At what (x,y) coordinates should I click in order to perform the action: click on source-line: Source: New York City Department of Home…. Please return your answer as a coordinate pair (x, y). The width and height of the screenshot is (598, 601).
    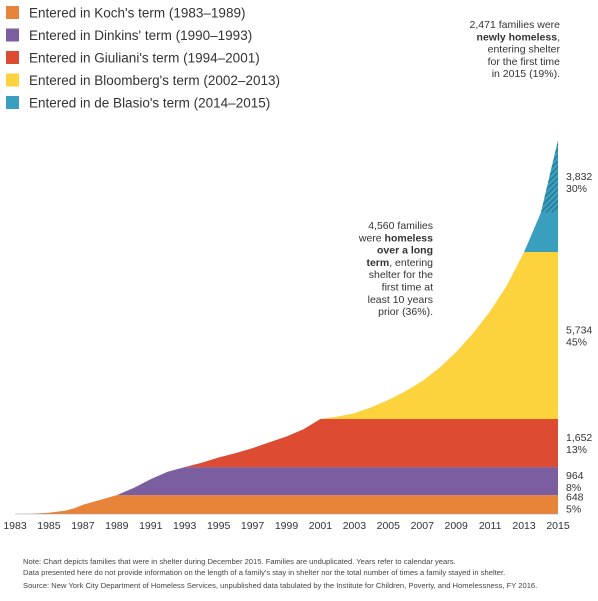
    Looking at the image, I should click on (280, 585).